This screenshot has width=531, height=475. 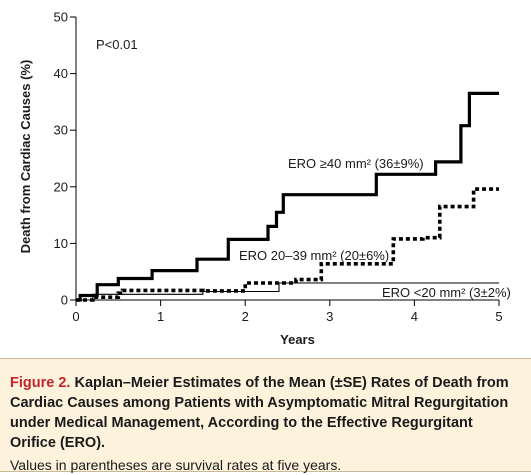 I want to click on x-tick-label: 4, so click(x=414, y=316).